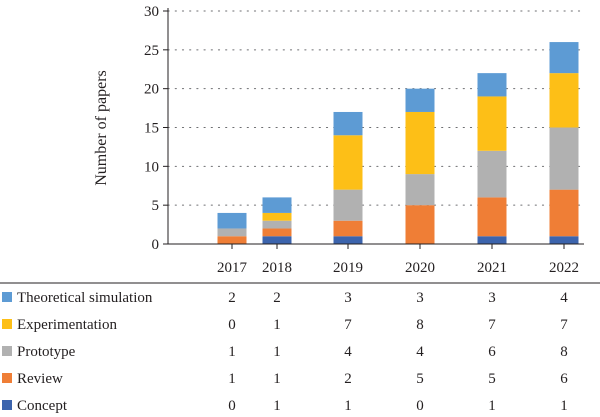  What do you see at coordinates (420, 268) in the screenshot?
I see `x-tick-label: 2020` at bounding box center [420, 268].